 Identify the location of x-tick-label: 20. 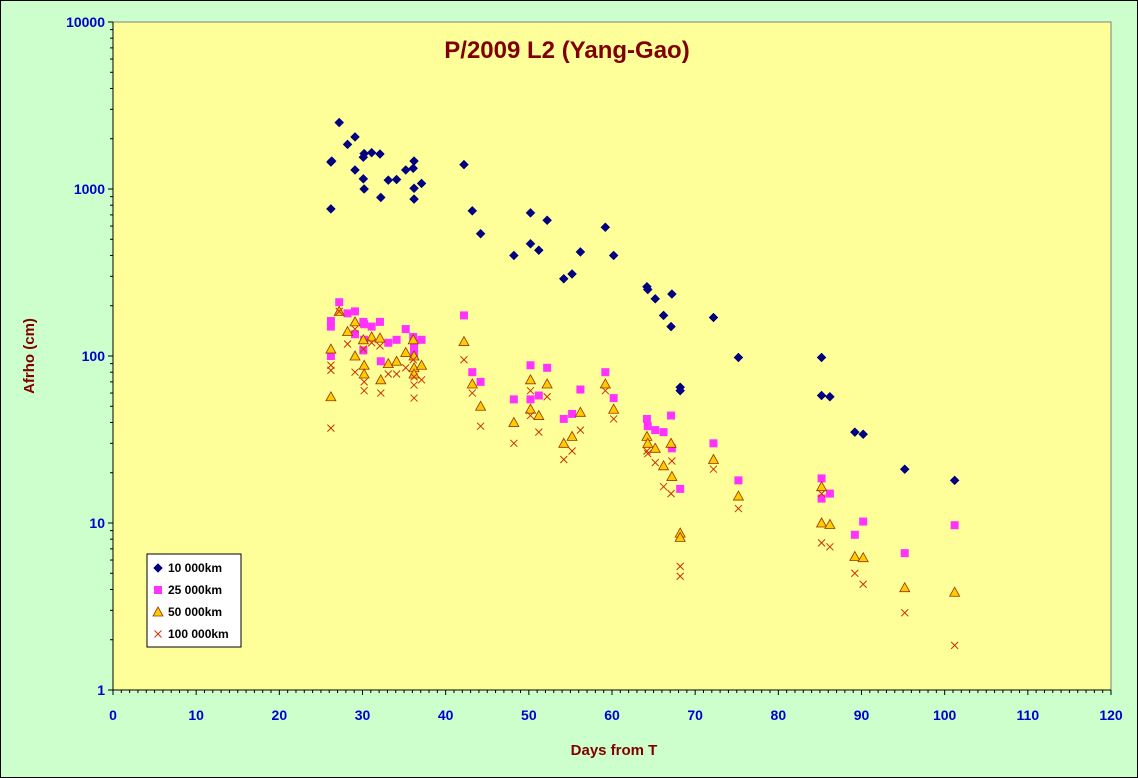
(280, 715).